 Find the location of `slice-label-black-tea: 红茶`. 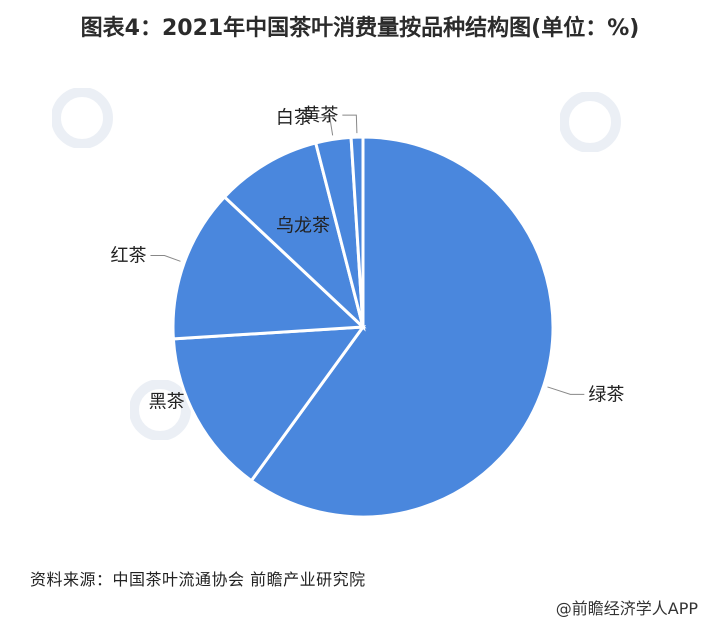

slice-label-black-tea: 红茶 is located at coordinates (128, 256).